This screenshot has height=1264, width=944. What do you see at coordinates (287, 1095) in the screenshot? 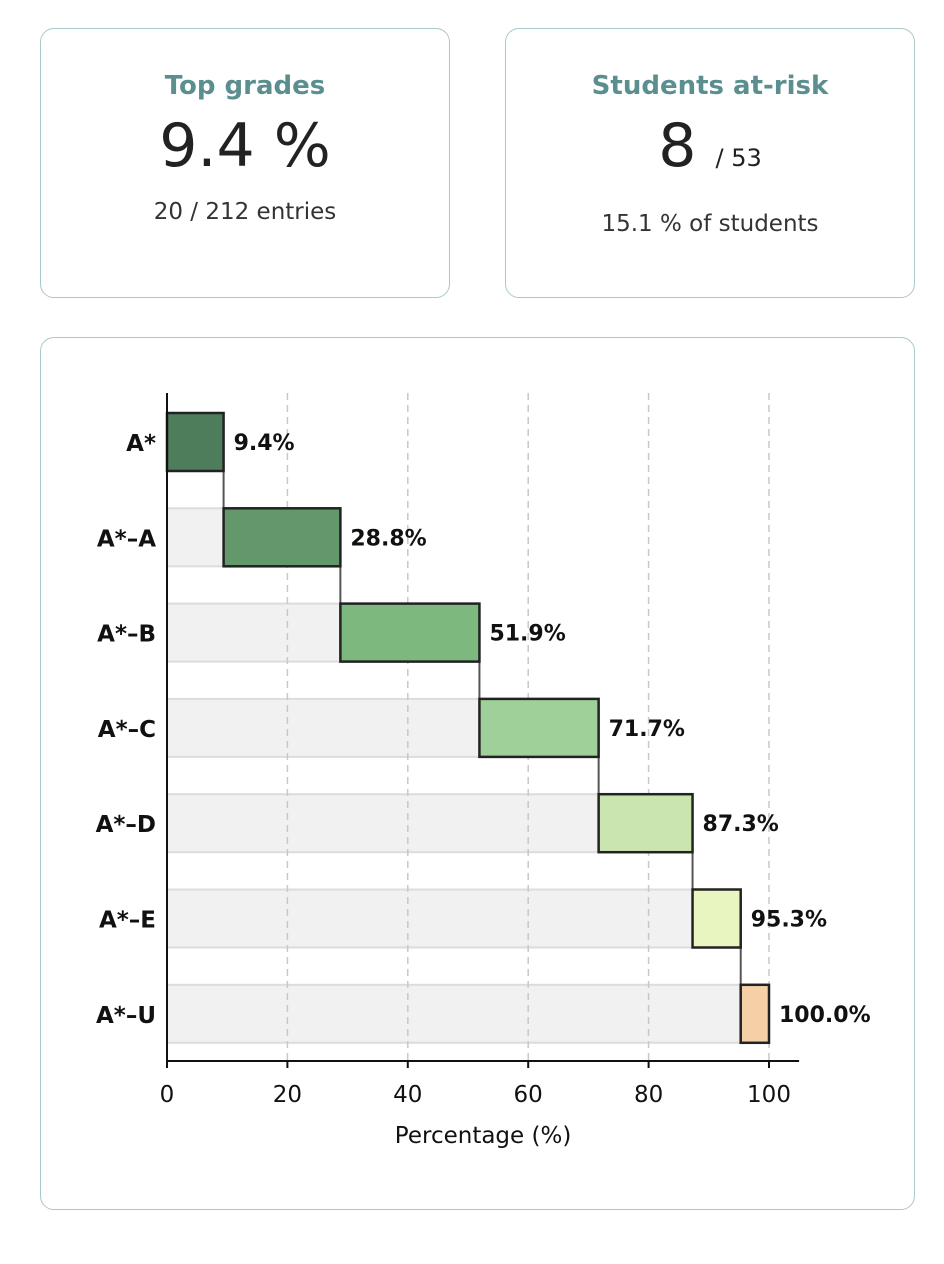
I see `x-tick-label: 20` at bounding box center [287, 1095].